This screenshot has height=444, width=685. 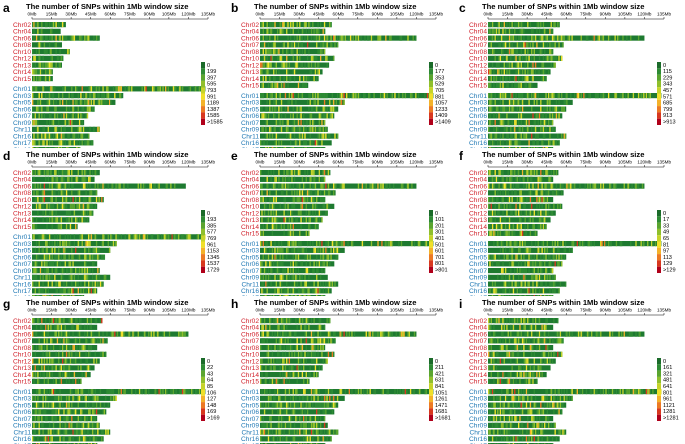 I want to click on chromosome-label: Chr14, so click(x=478, y=227).